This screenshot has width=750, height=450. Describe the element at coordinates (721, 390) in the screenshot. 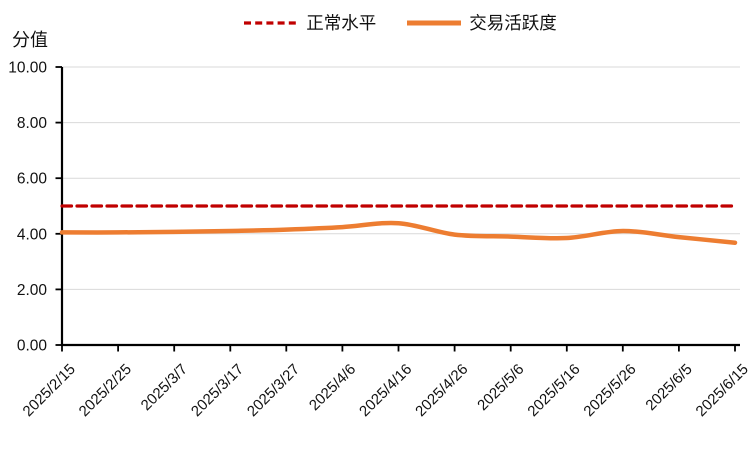

I see `x-tick-label: 2025/6/15` at that location.